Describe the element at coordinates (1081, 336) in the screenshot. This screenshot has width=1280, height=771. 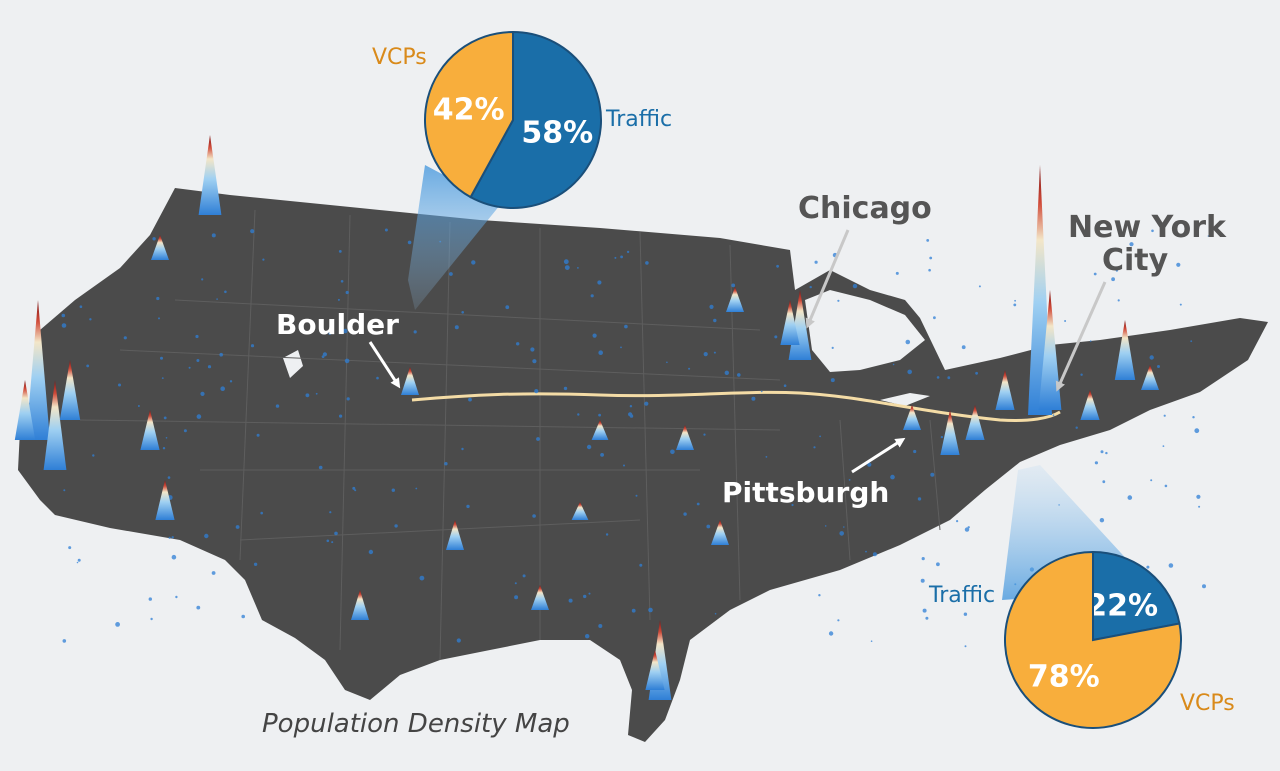
I see `nyc-arrow` at that location.